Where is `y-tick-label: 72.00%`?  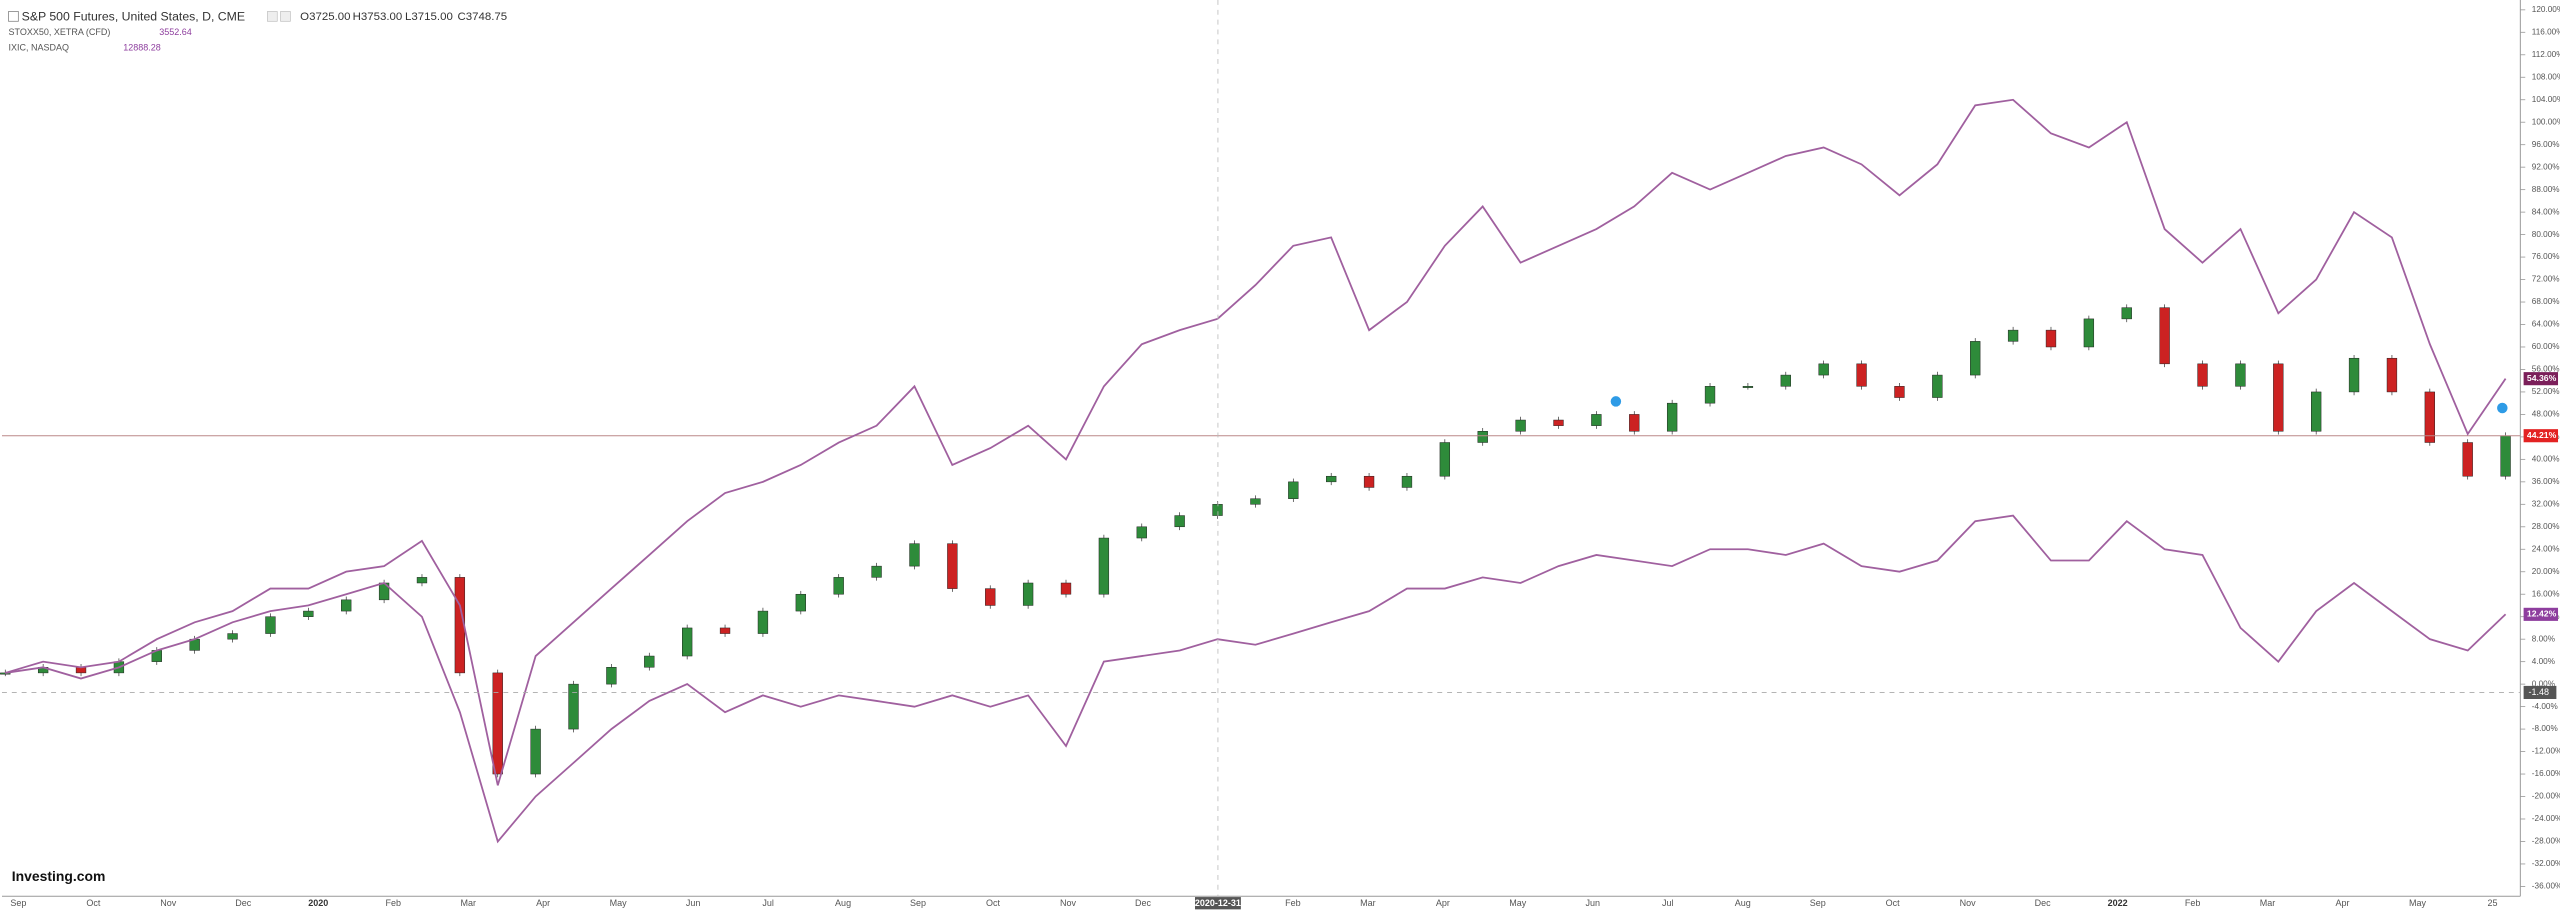 y-tick-label: 72.00% is located at coordinates (2546, 279).